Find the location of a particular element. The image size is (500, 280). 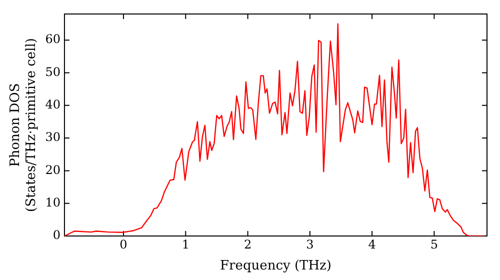

y-tick-label: 10 is located at coordinates (52, 202).